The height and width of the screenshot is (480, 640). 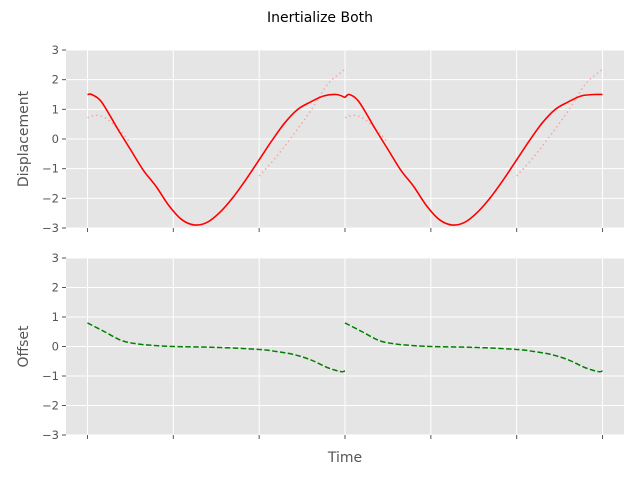 I want to click on y-axis-label: Offset, so click(x=24, y=346).